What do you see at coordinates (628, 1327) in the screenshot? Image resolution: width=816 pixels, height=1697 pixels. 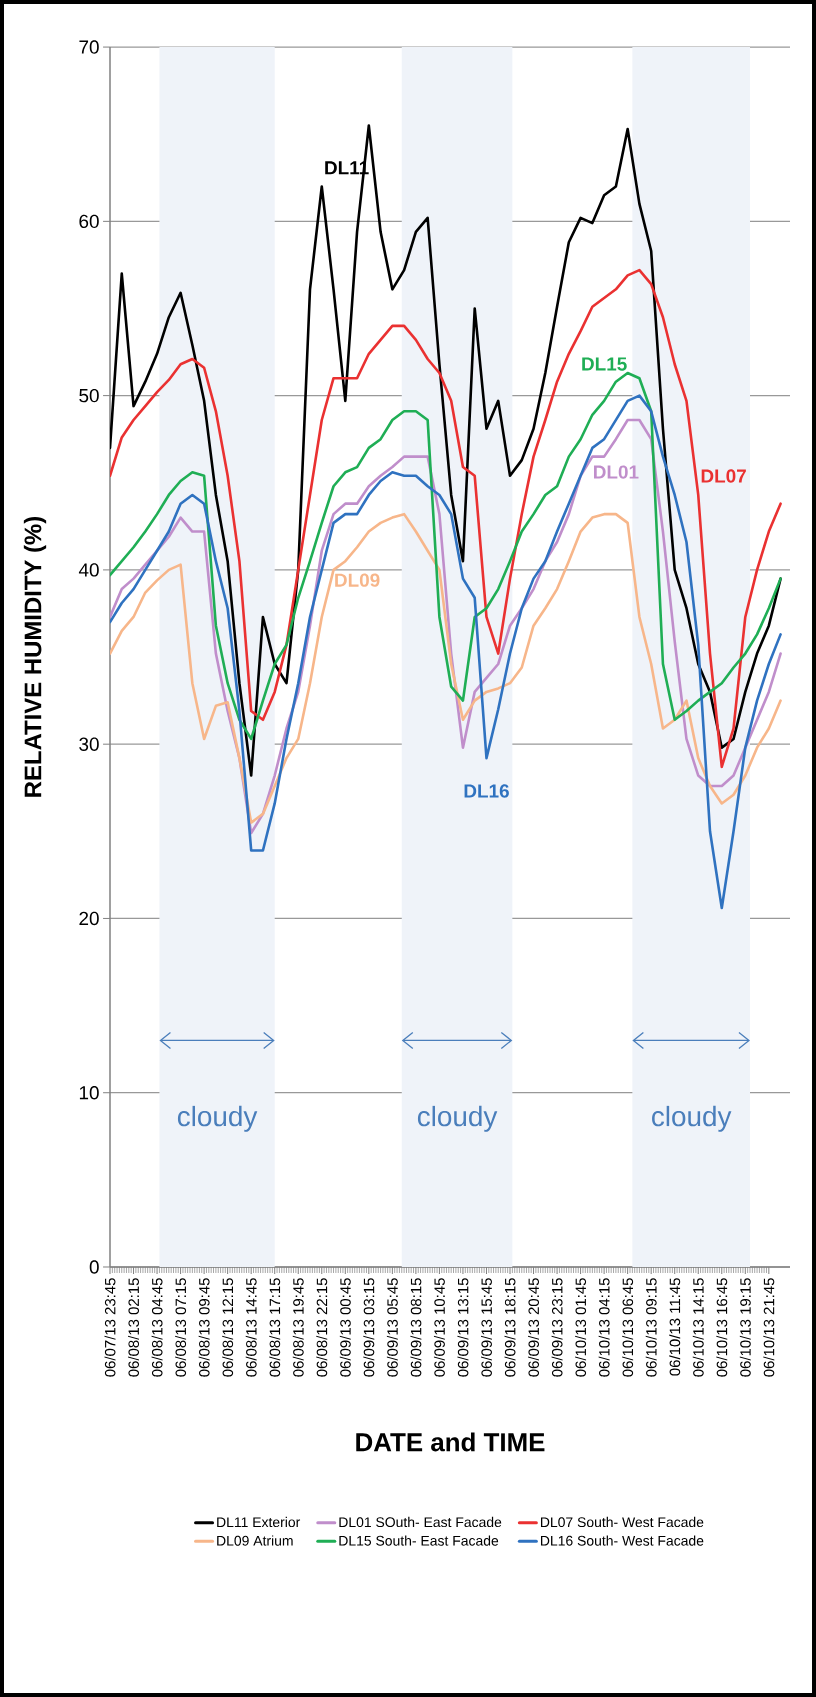 I see `x-tick-label: 06/10/13 06:45` at bounding box center [628, 1327].